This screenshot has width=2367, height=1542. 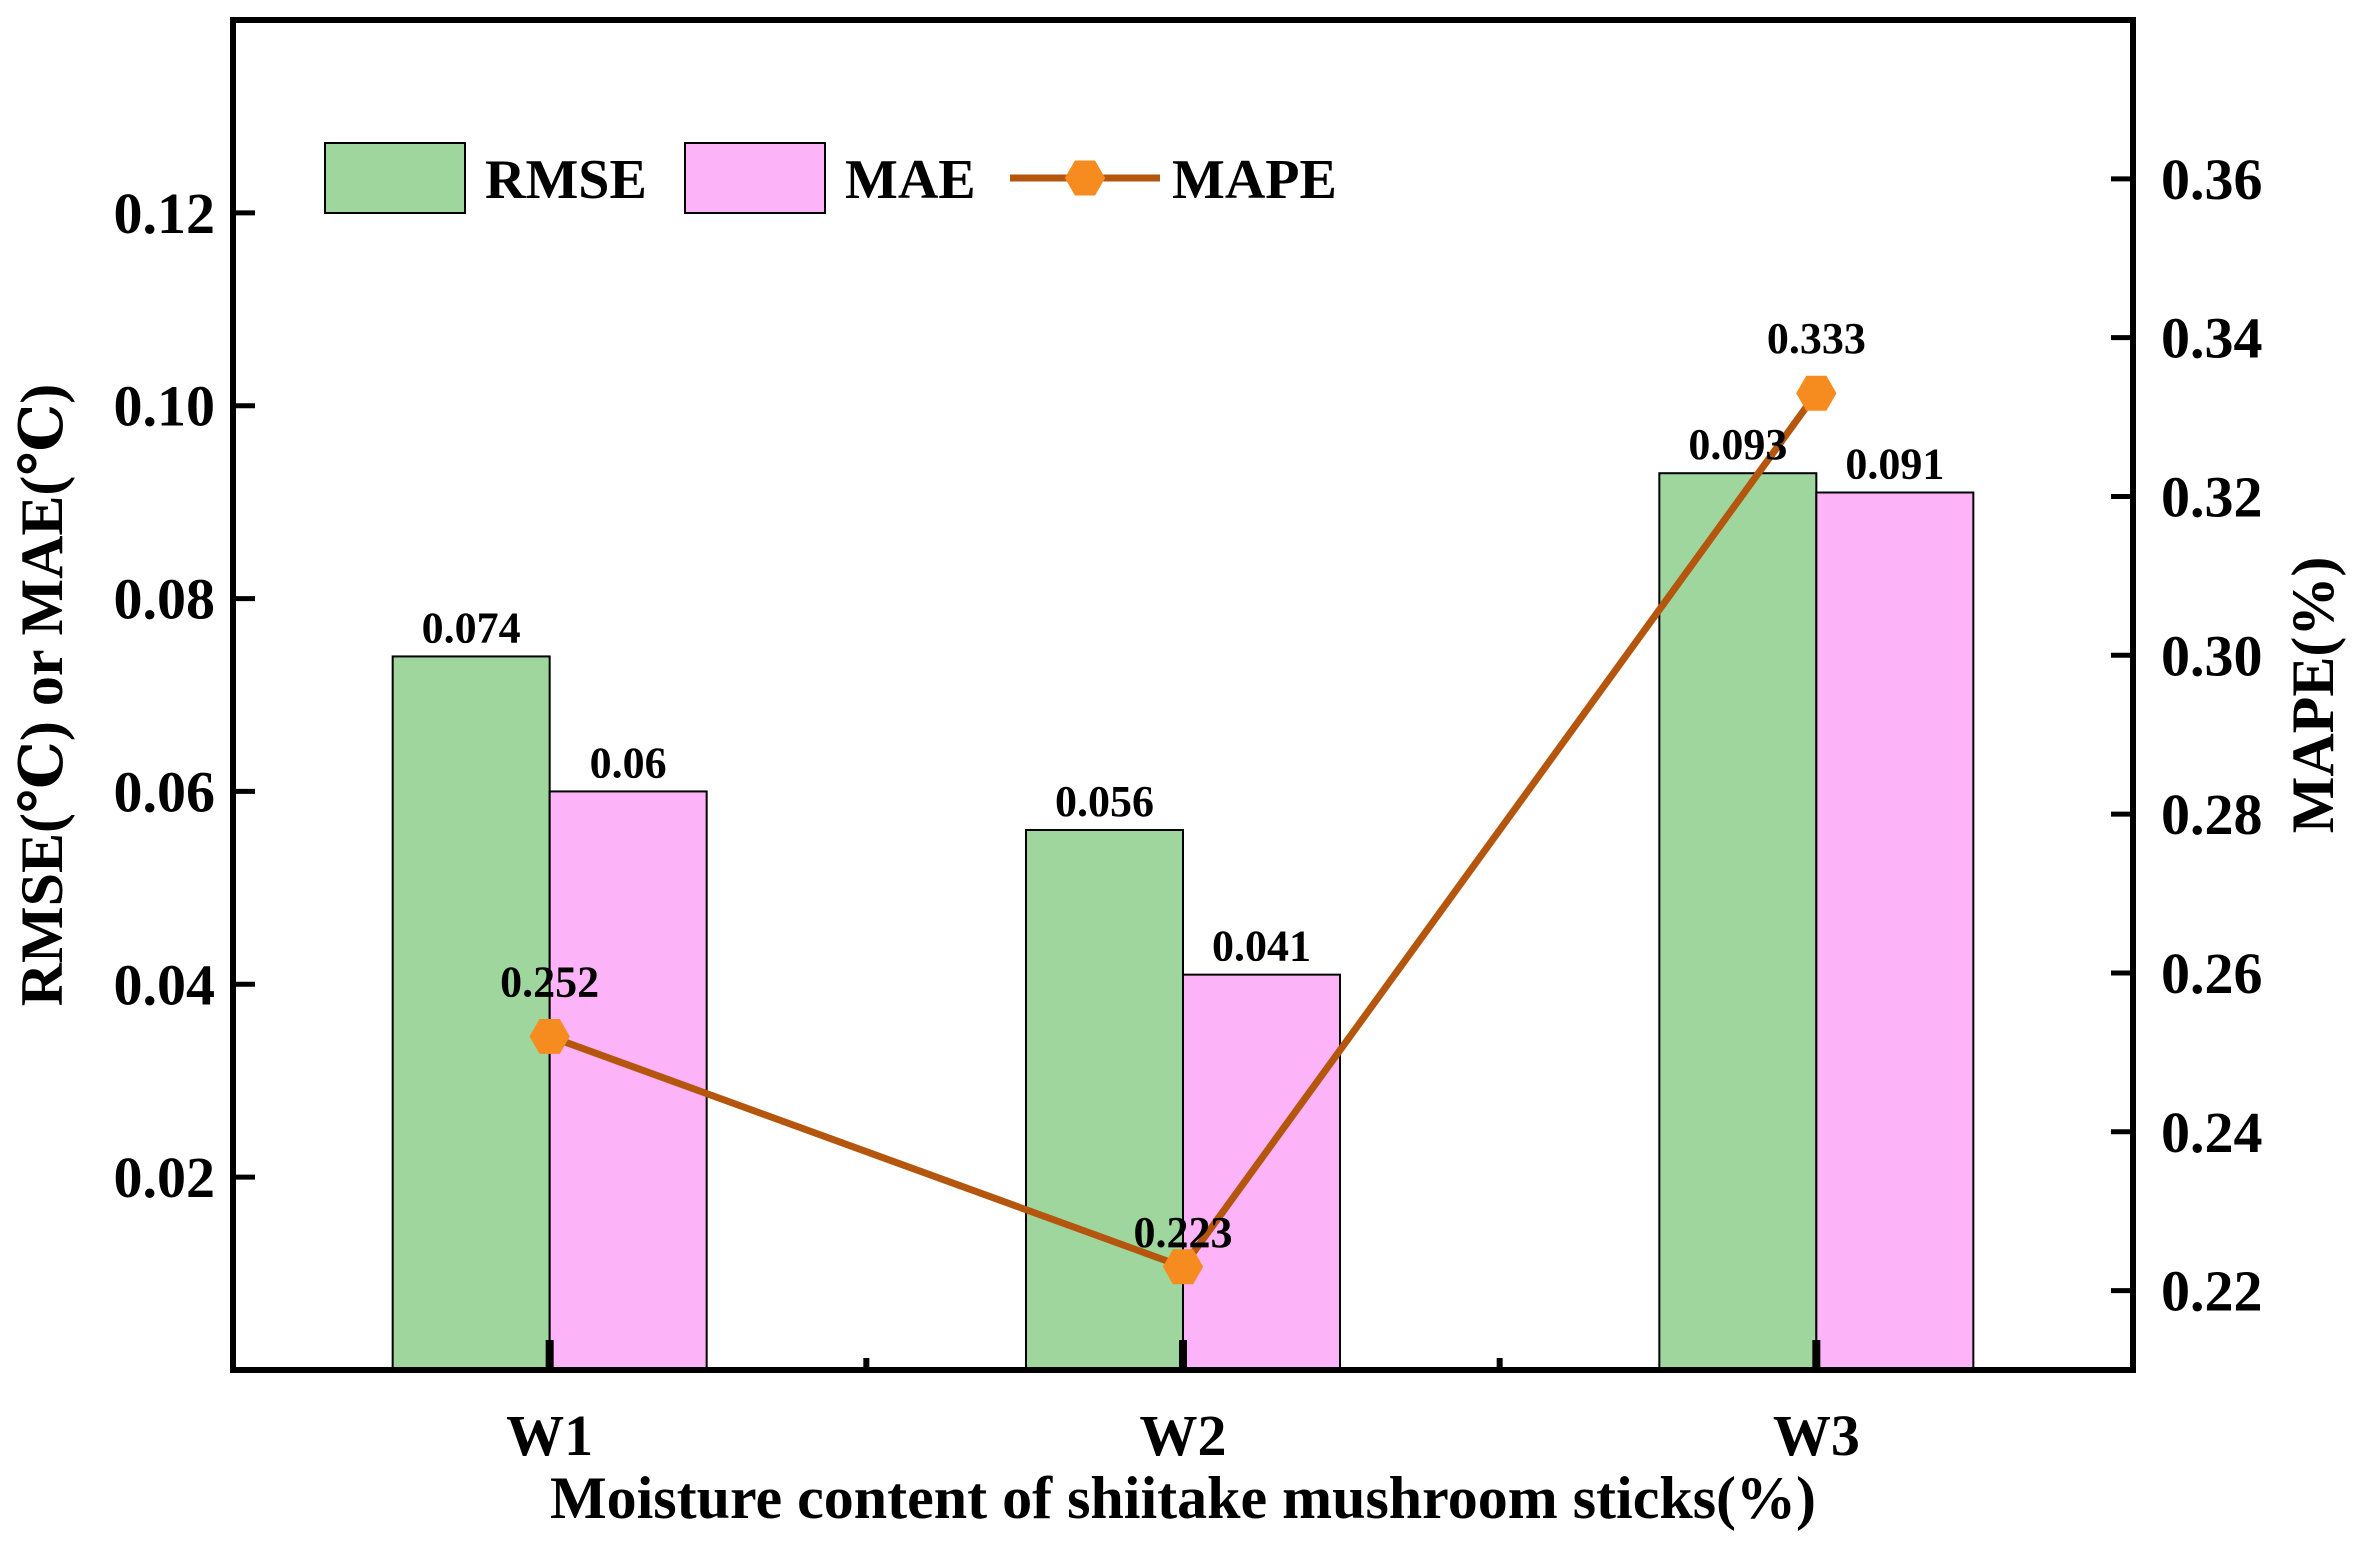 I want to click on data-label-rmse-w3: 0.093, so click(x=1737, y=444).